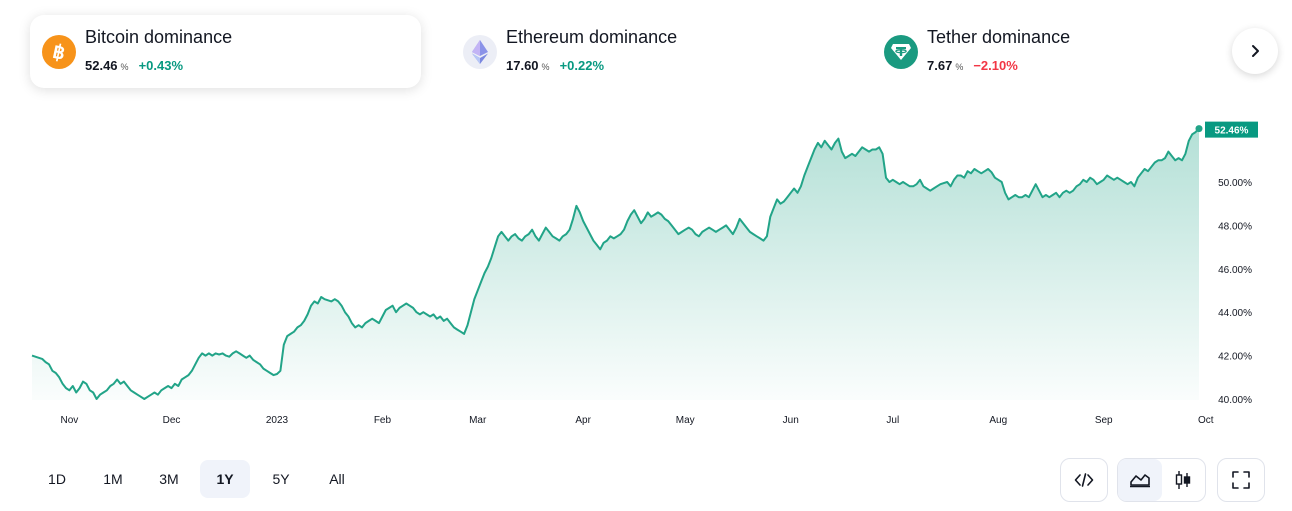  I want to click on card-tether-dominance: Tether dominance 7.67% −2.10%, so click(1047, 51).